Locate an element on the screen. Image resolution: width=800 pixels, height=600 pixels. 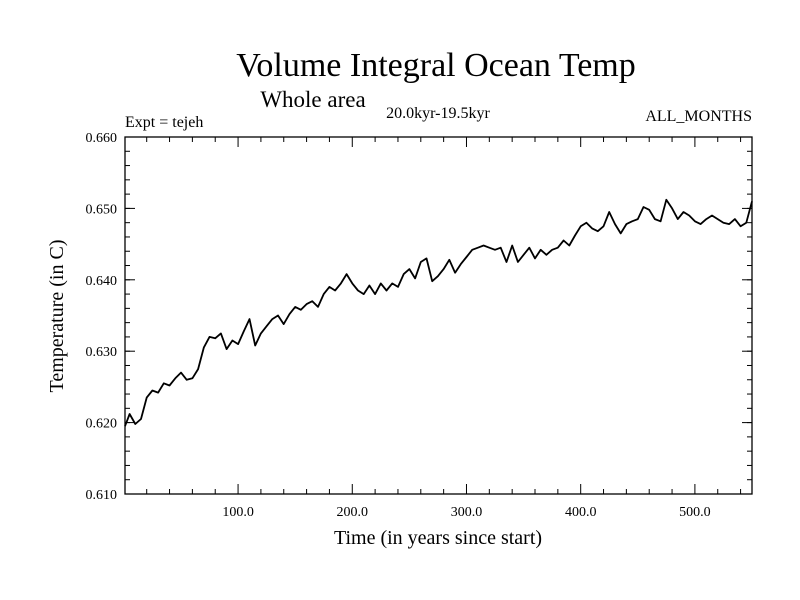
y-tick-labels: 0.610 0.620 0.630 0.640 0.650 0.660 is located at coordinates (102, 317).